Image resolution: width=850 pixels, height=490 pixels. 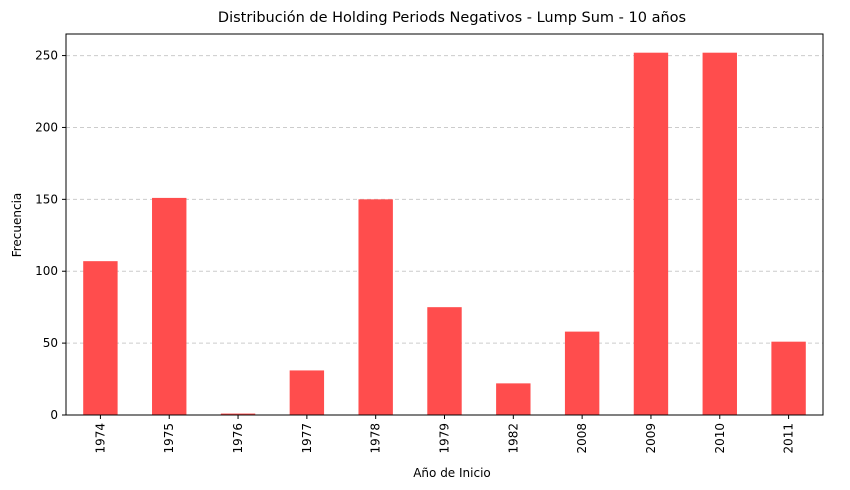 What do you see at coordinates (46, 199) in the screenshot?
I see `y-tick-label: 150` at bounding box center [46, 199].